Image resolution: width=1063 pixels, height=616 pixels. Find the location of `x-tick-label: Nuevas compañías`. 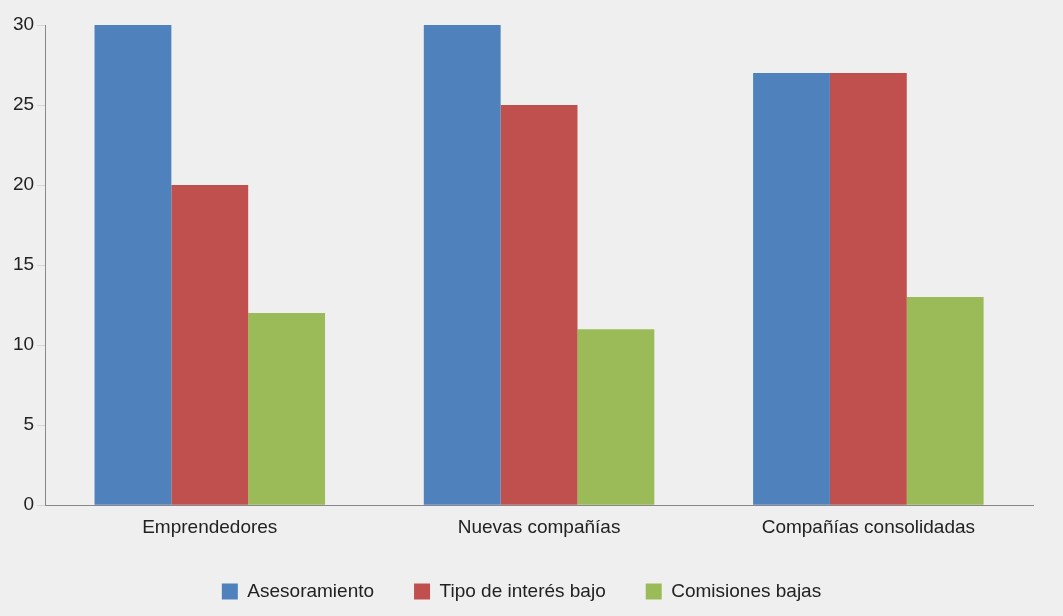

x-tick-label: Nuevas compañías is located at coordinates (539, 526).